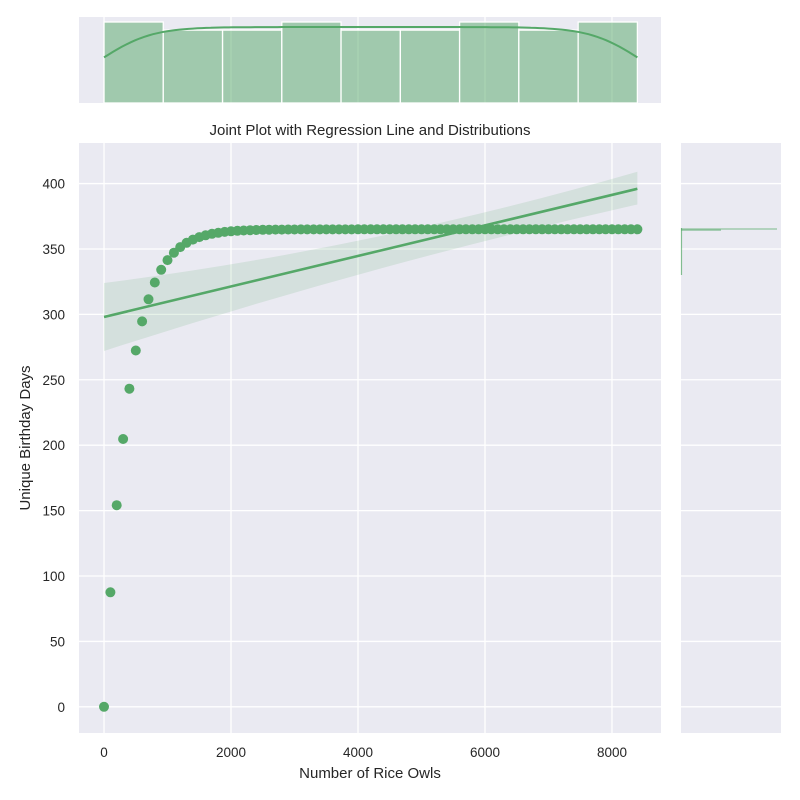 Image resolution: width=800 pixels, height=800 pixels. What do you see at coordinates (53, 249) in the screenshot?
I see `y-tick-label: 350` at bounding box center [53, 249].